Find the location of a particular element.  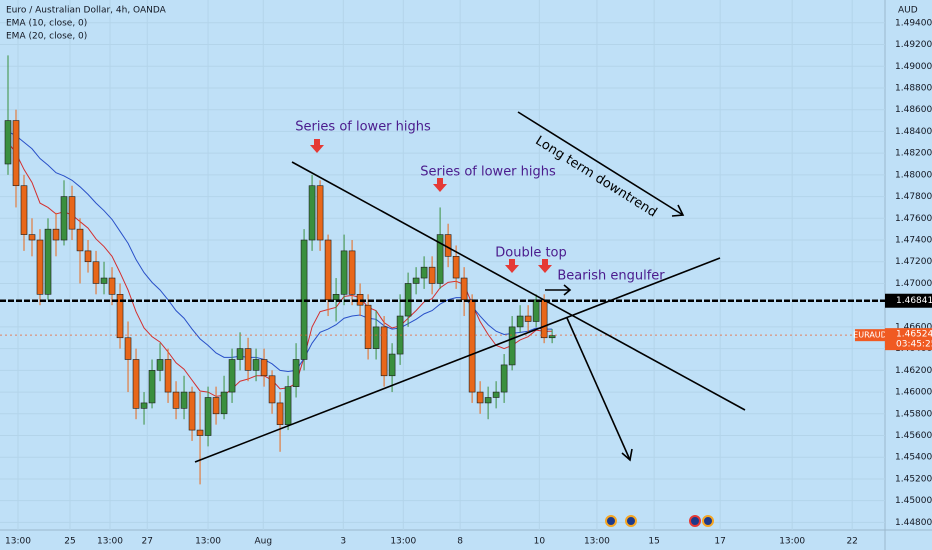

annotation: Bearish engulfer is located at coordinates (611, 276).